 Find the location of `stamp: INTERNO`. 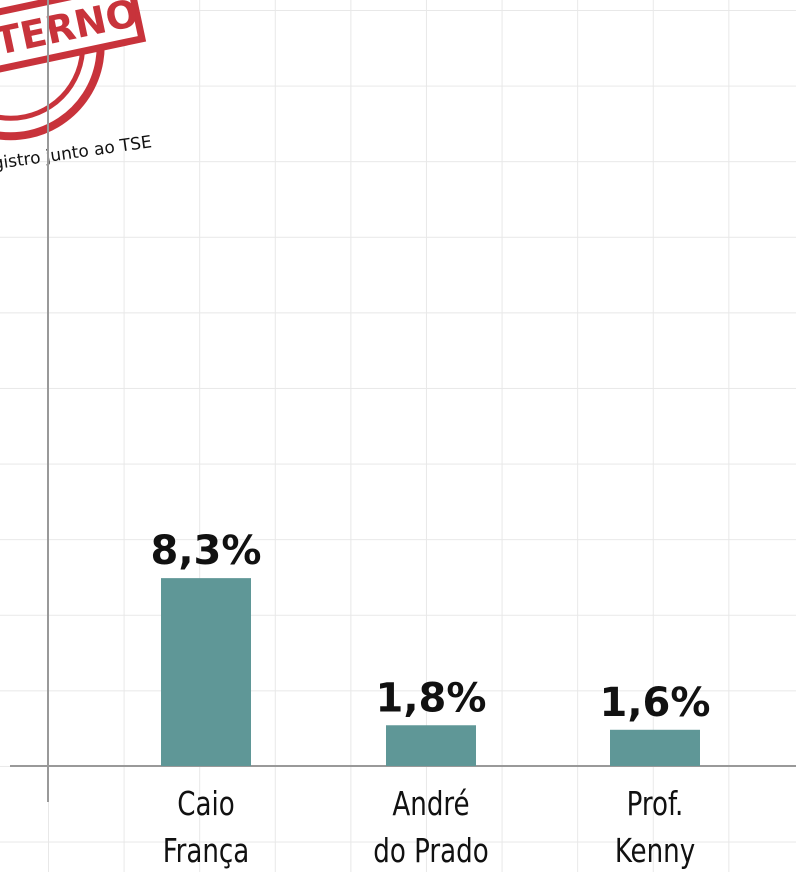

stamp: INTERNO is located at coordinates (73, 70).